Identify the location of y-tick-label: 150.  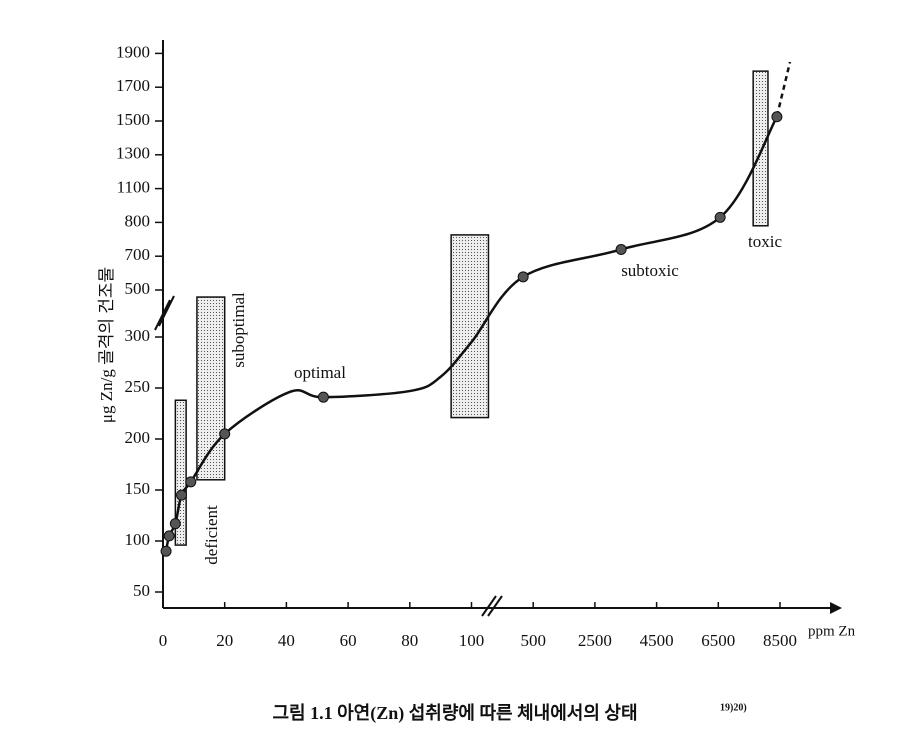
(138, 488).